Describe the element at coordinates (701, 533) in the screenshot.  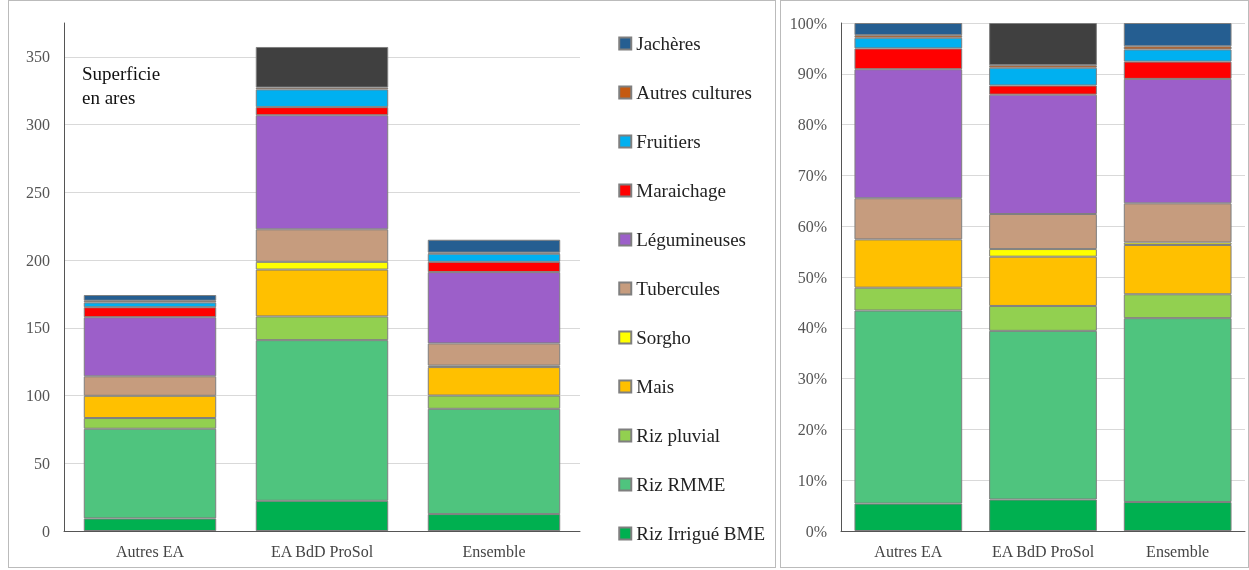
I see `legend-label: Riz Irrigué BME` at that location.